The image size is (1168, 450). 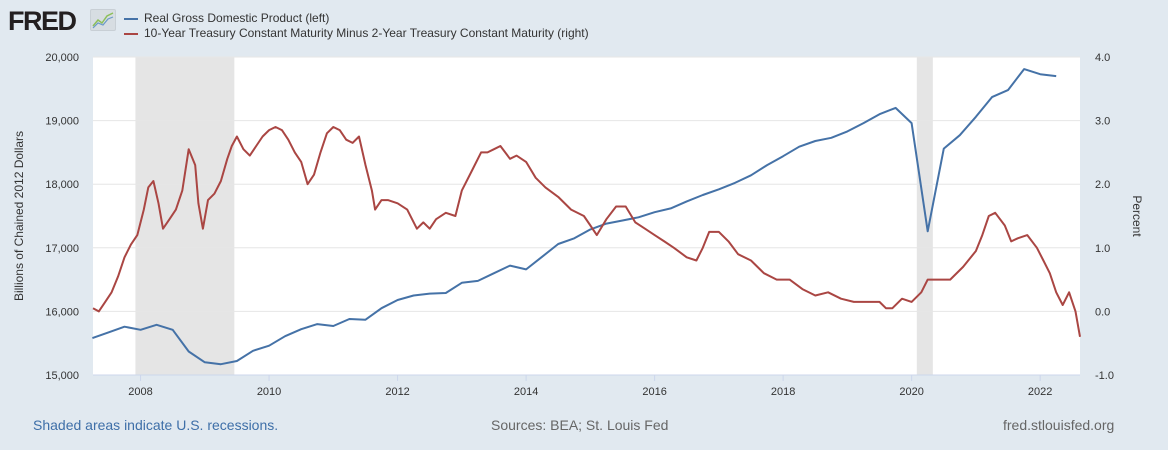 I want to click on y-right-tick-label: 1.0, so click(x=1102, y=249).